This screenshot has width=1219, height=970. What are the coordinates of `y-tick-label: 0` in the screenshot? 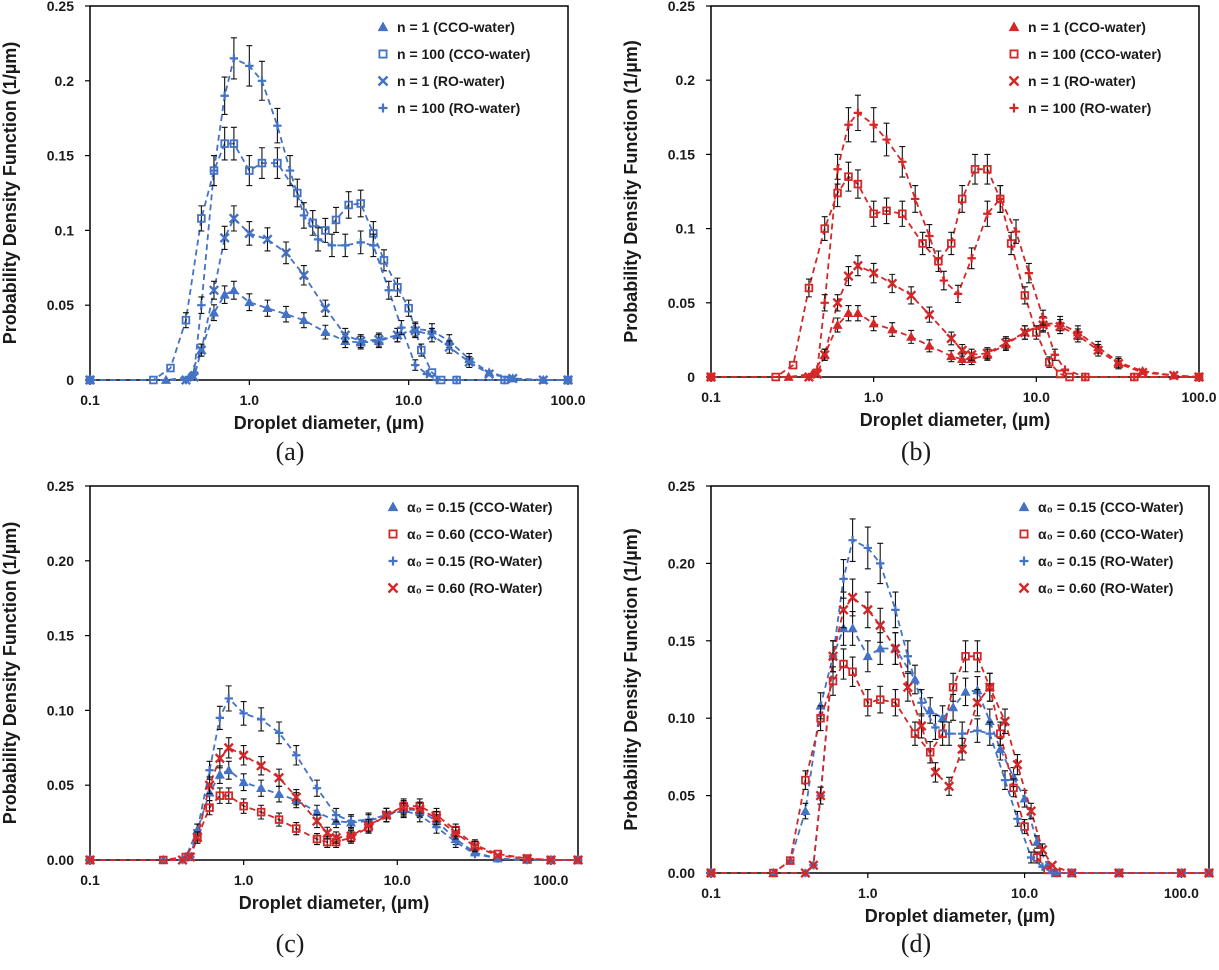 It's located at (691, 377).